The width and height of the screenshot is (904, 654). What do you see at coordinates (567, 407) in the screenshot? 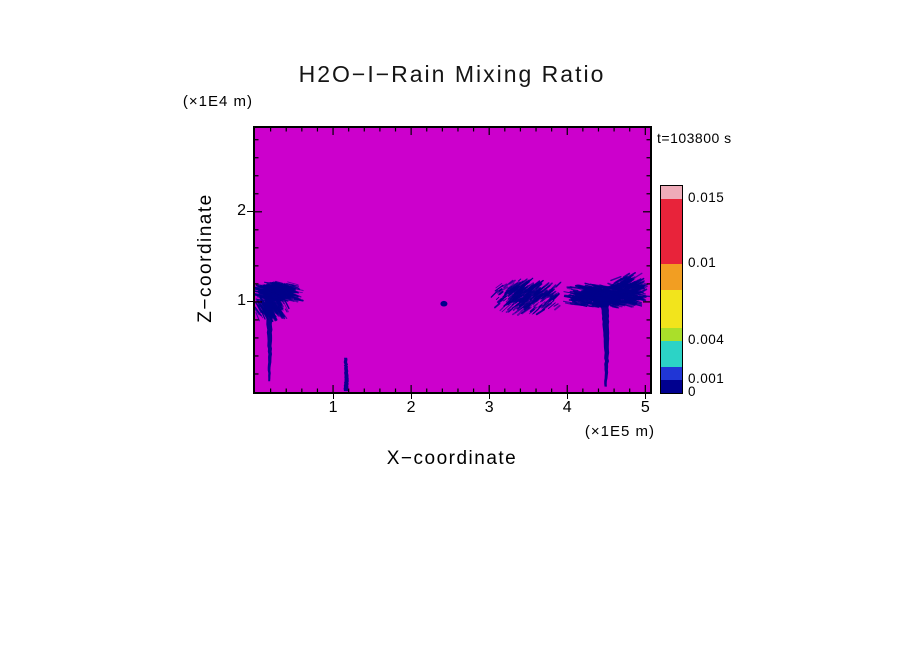
I see `x-tick-label: 4` at bounding box center [567, 407].